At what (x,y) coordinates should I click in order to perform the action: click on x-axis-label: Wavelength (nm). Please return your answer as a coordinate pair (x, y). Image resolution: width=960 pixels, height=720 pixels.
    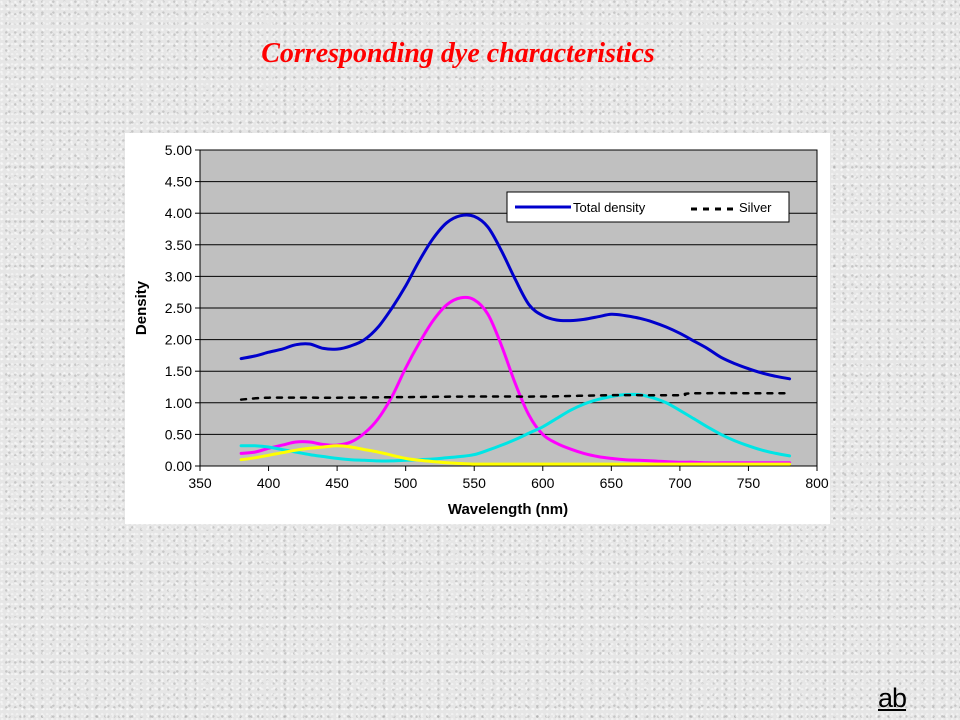
    Looking at the image, I should click on (508, 509).